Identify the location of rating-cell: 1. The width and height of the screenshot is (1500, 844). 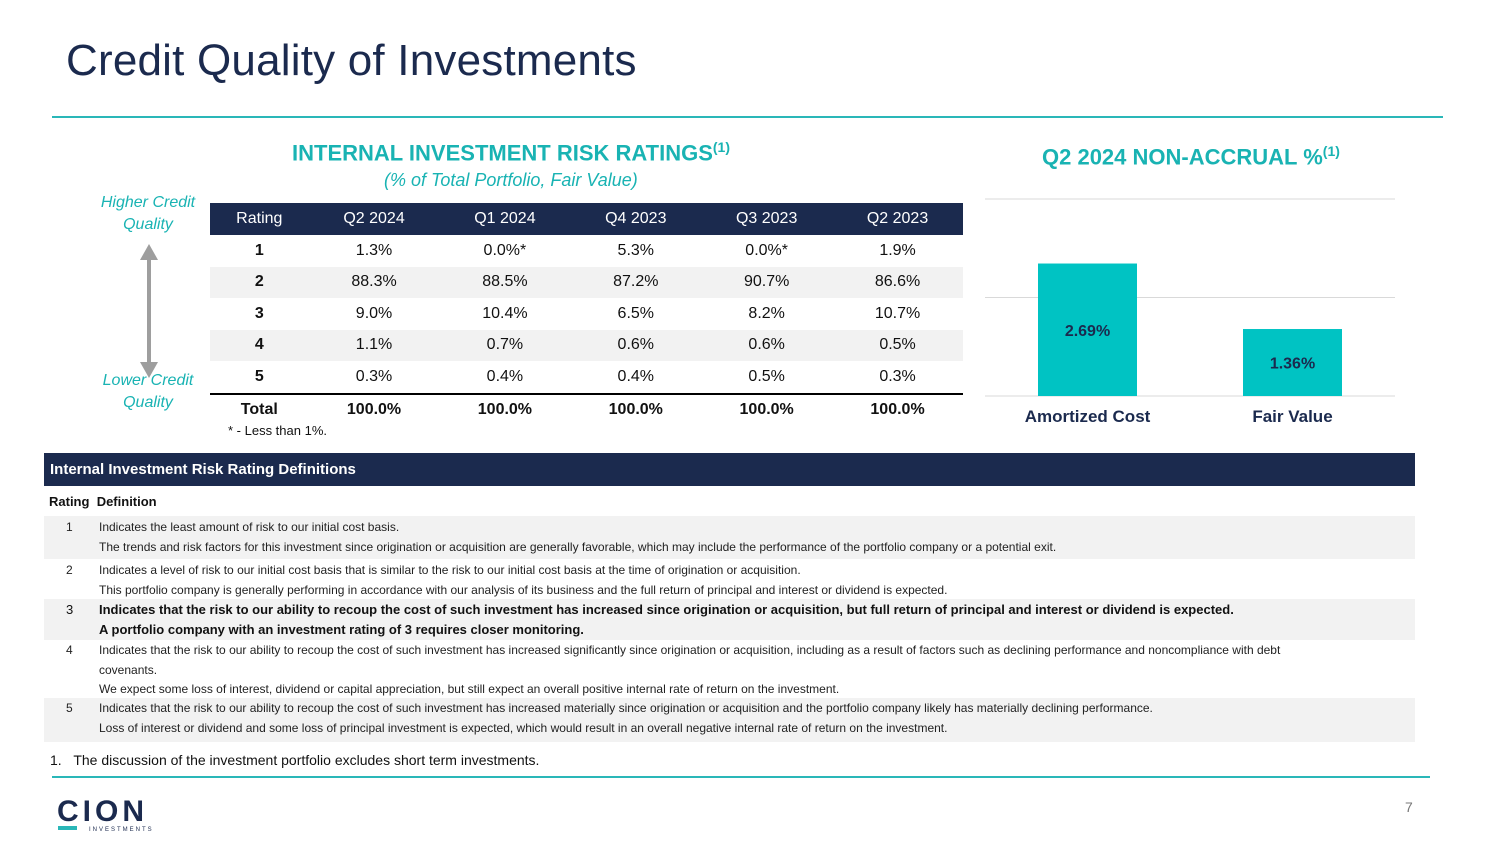
(259, 250).